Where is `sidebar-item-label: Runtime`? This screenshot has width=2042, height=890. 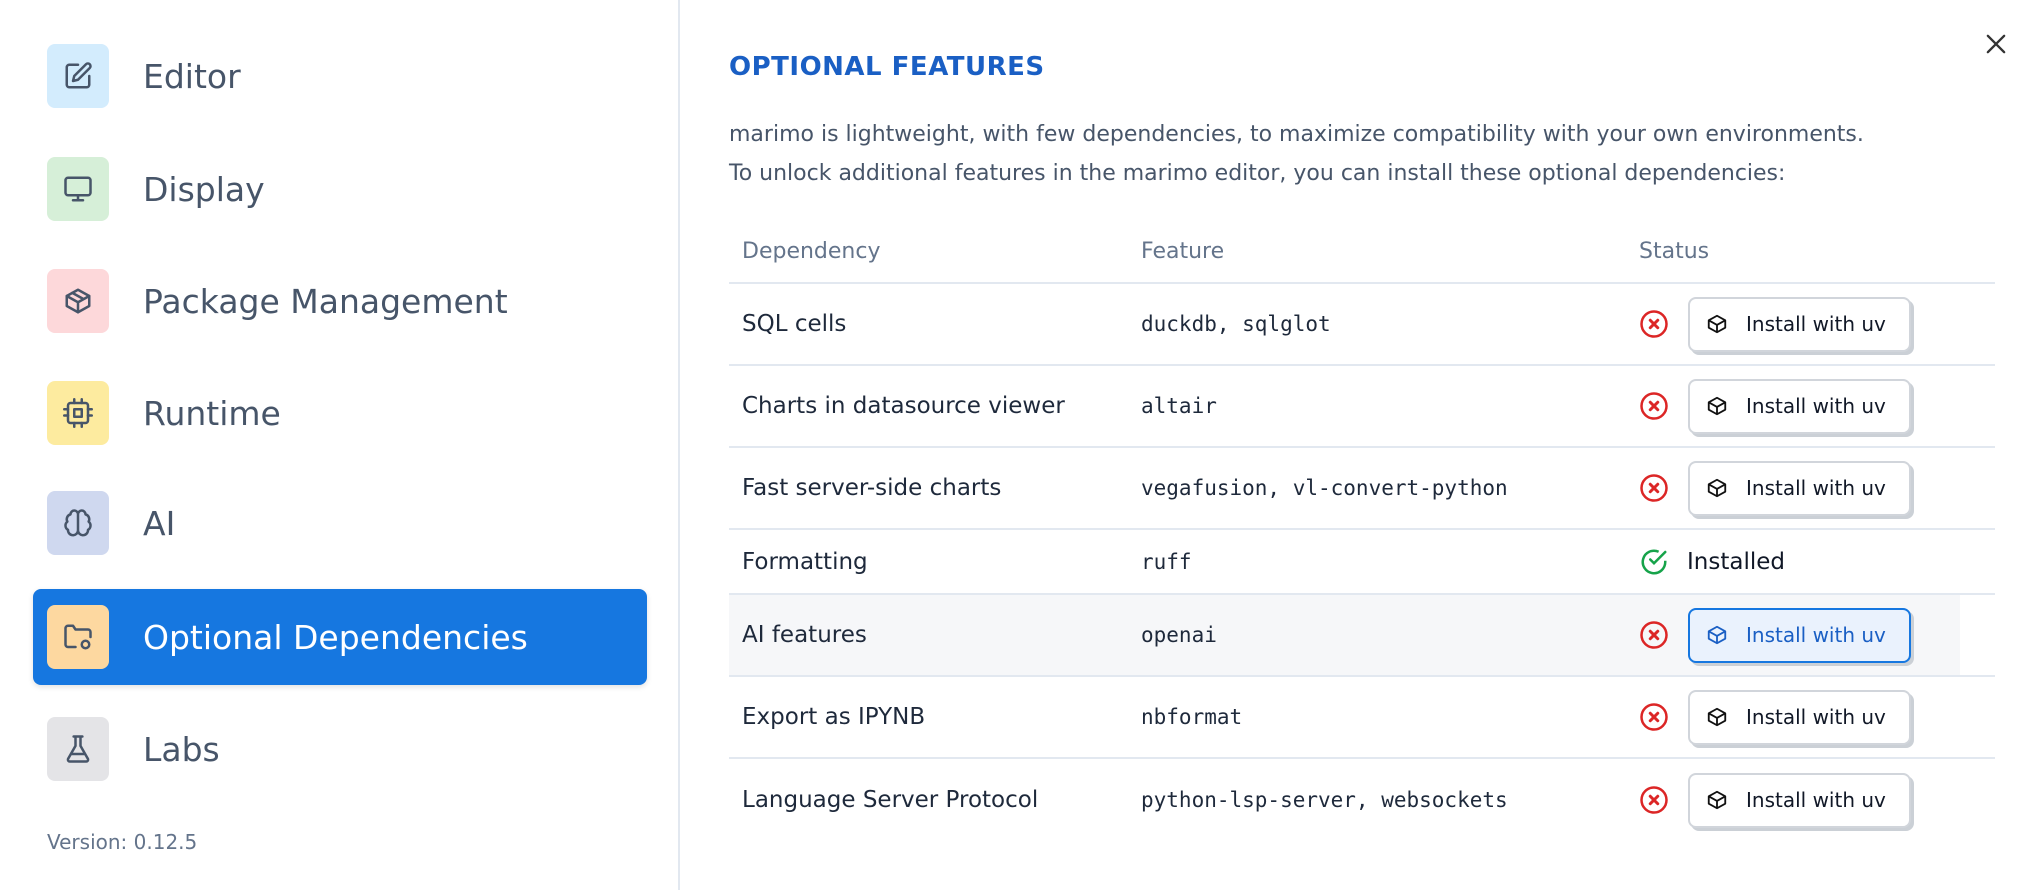 sidebar-item-label: Runtime is located at coordinates (212, 413).